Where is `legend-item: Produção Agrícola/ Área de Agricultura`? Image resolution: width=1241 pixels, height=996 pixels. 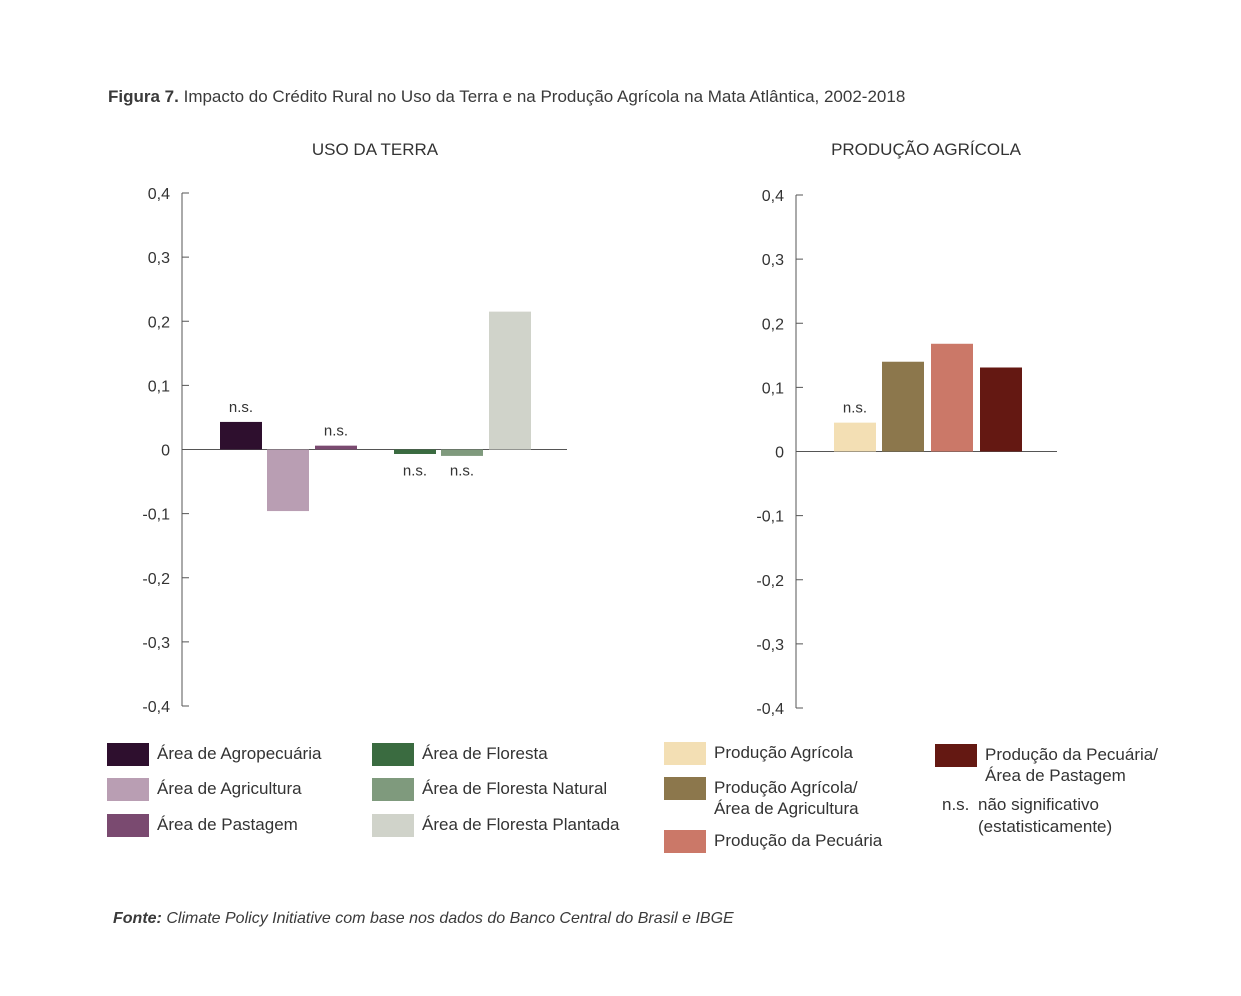
legend-item: Produção Agrícola/ Área de Agricultura is located at coordinates (761, 798).